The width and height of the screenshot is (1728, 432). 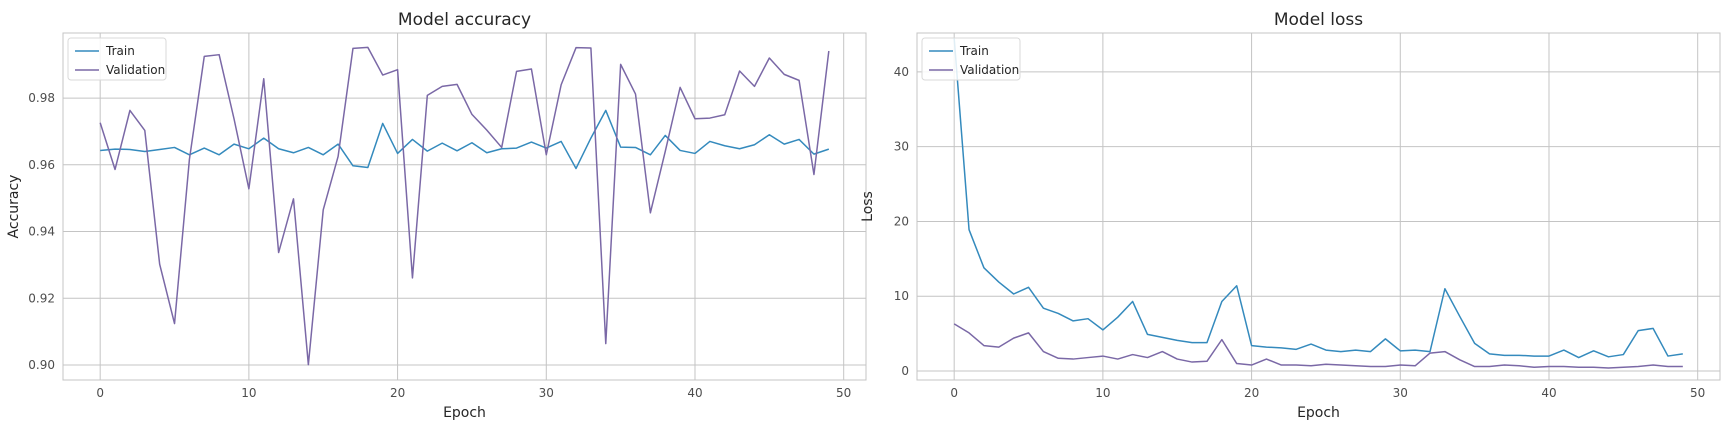 I want to click on y-tick-label: 0.90, so click(x=41, y=365).